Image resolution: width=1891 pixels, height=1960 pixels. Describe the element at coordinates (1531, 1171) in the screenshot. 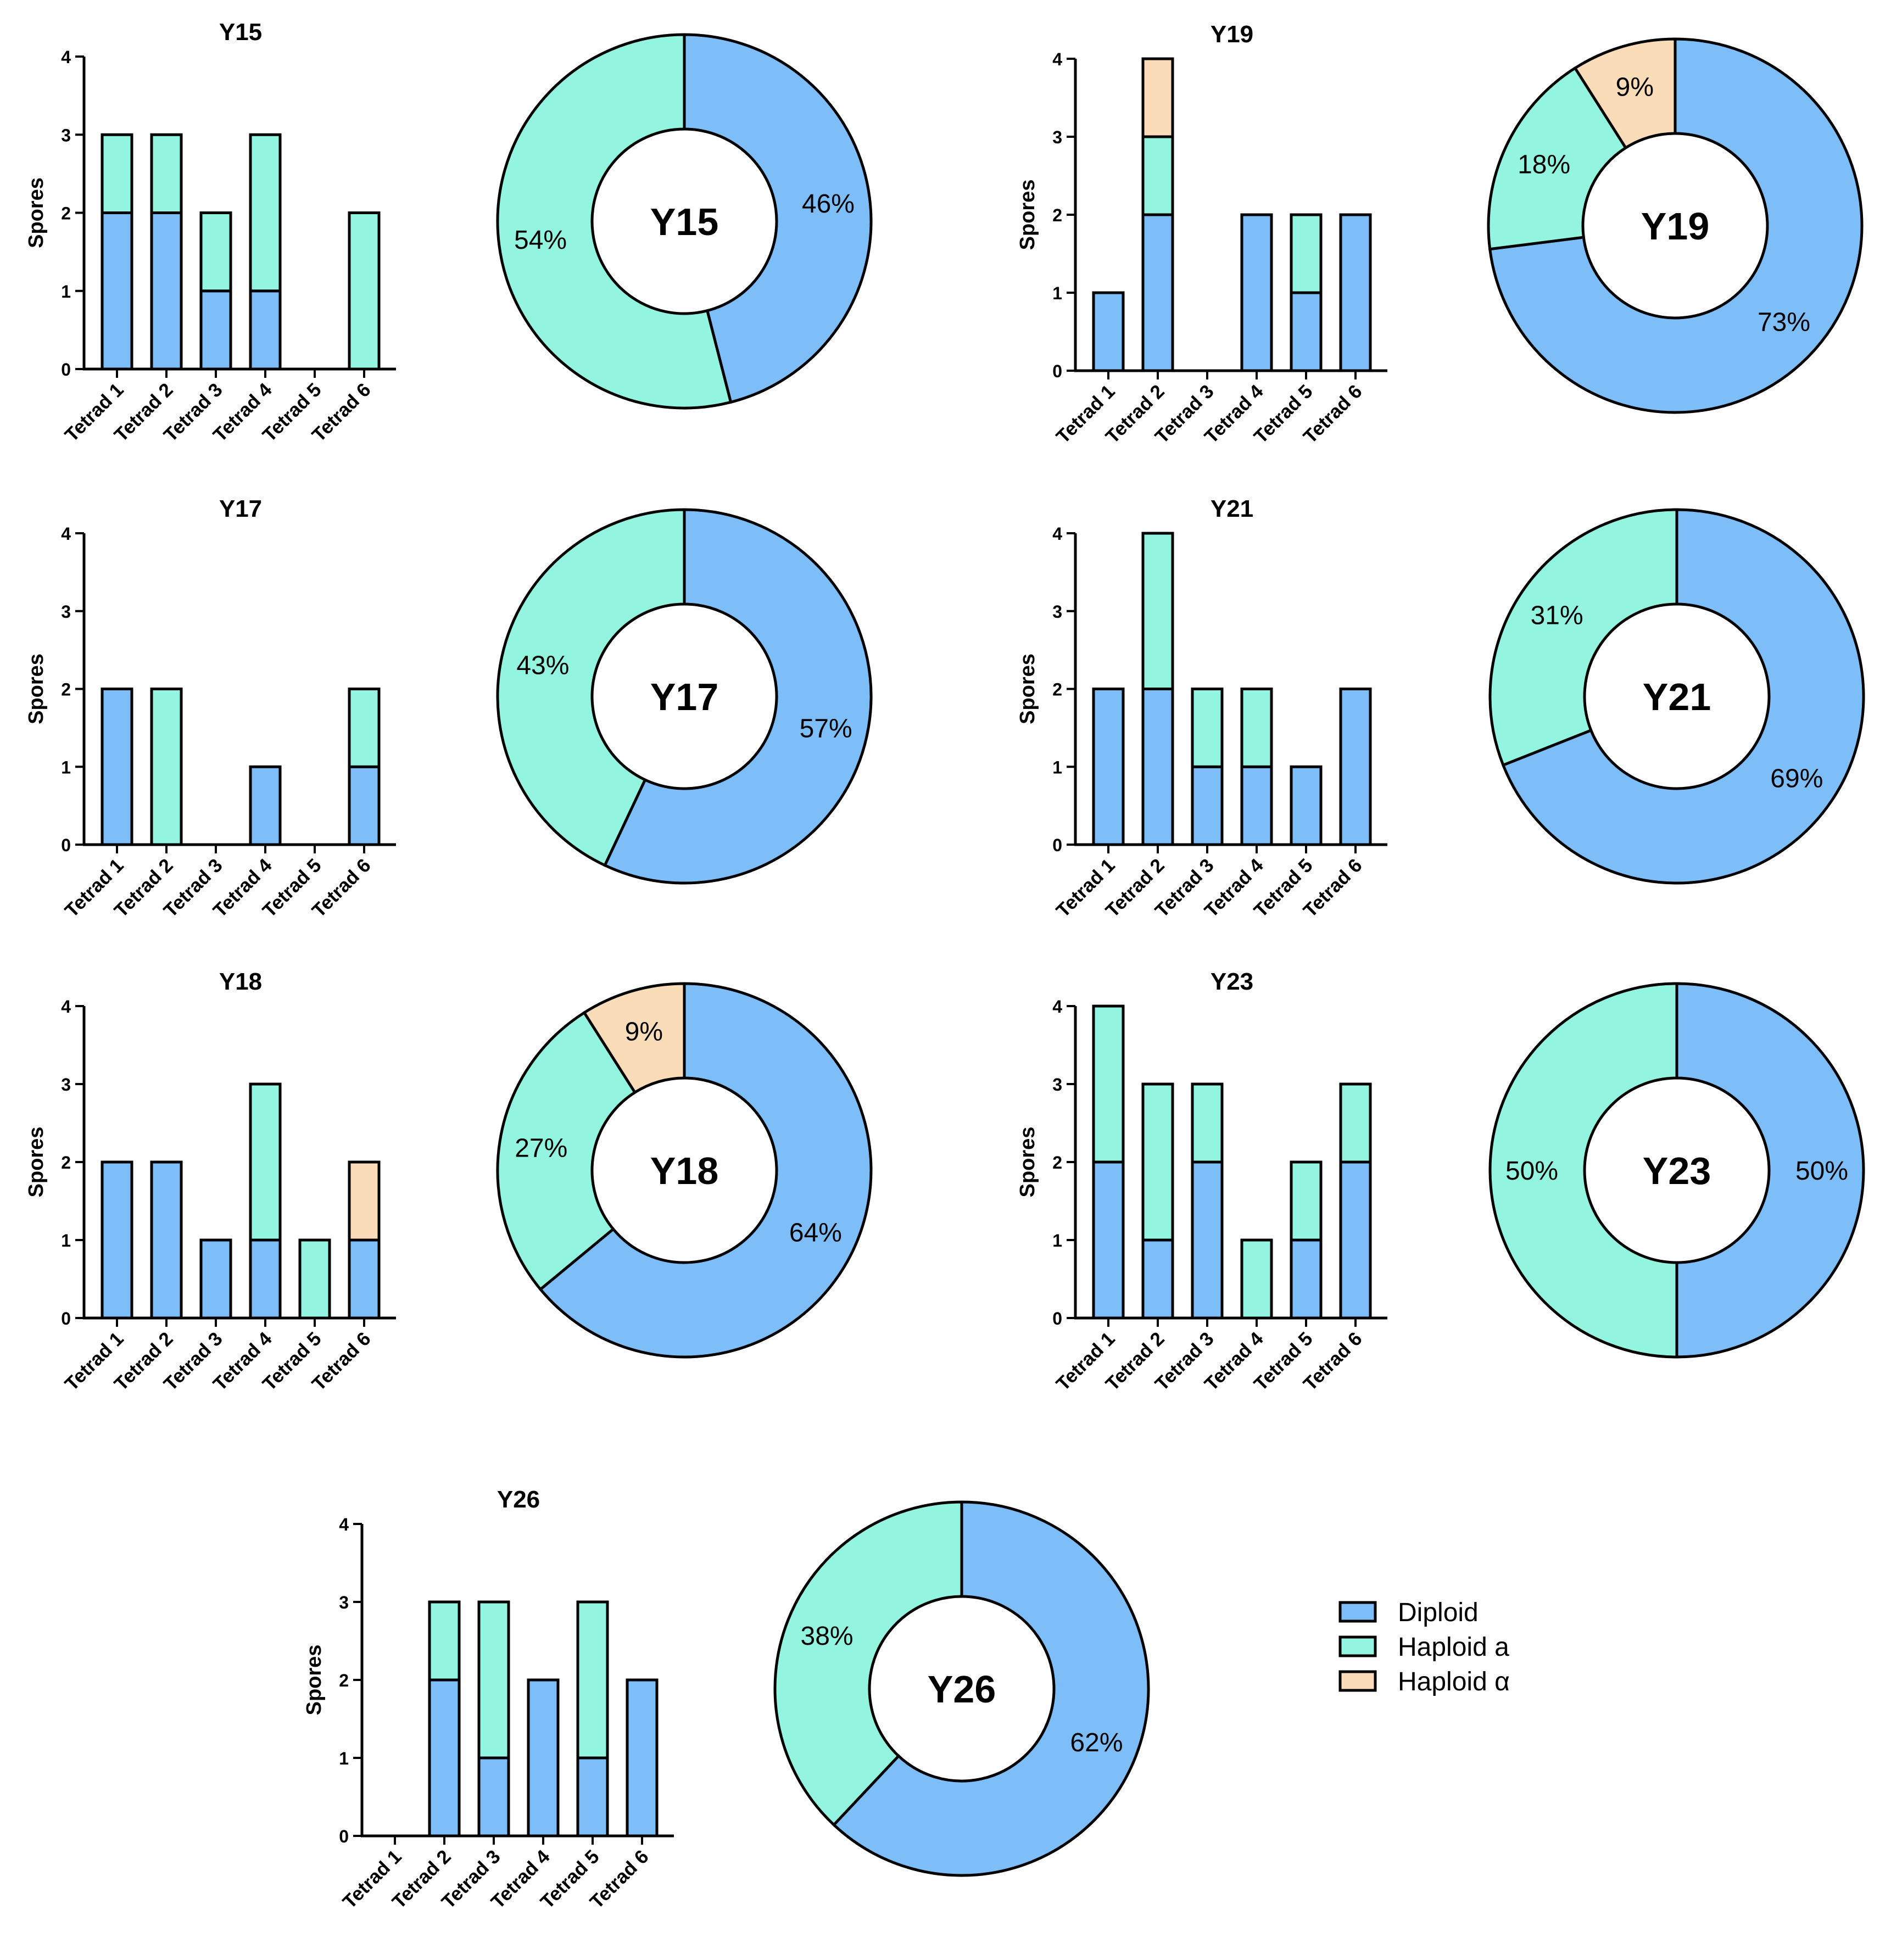

I see `donut-percent-label: 50%` at that location.